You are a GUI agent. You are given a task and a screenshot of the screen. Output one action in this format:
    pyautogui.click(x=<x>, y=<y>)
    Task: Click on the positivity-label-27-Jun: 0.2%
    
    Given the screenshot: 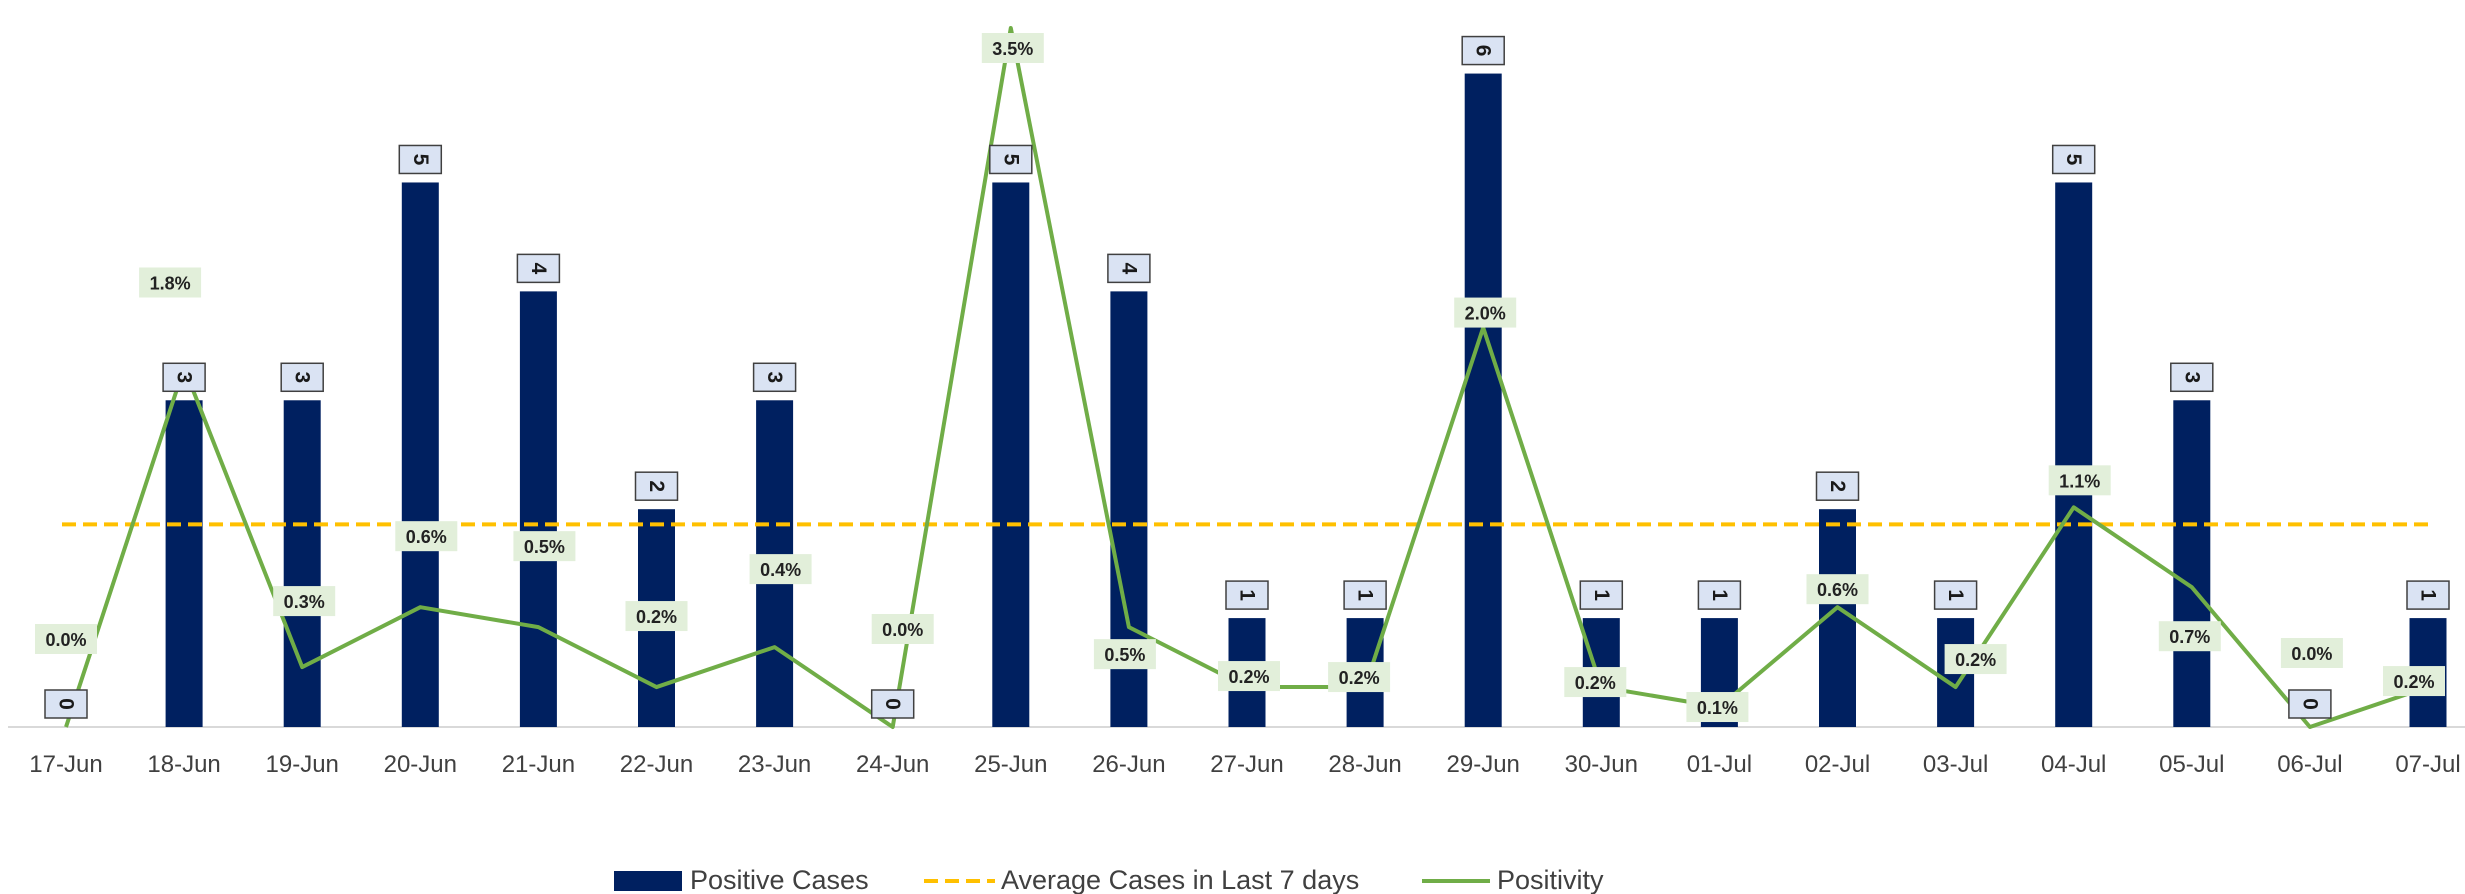 What is the action you would take?
    pyautogui.click(x=1249, y=676)
    